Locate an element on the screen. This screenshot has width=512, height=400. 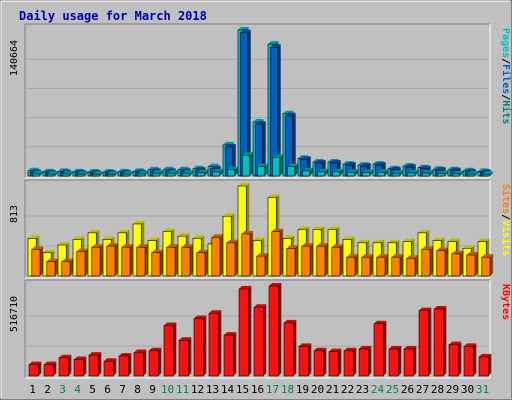
x-tick-label-9: 9 is located at coordinates (152, 389).